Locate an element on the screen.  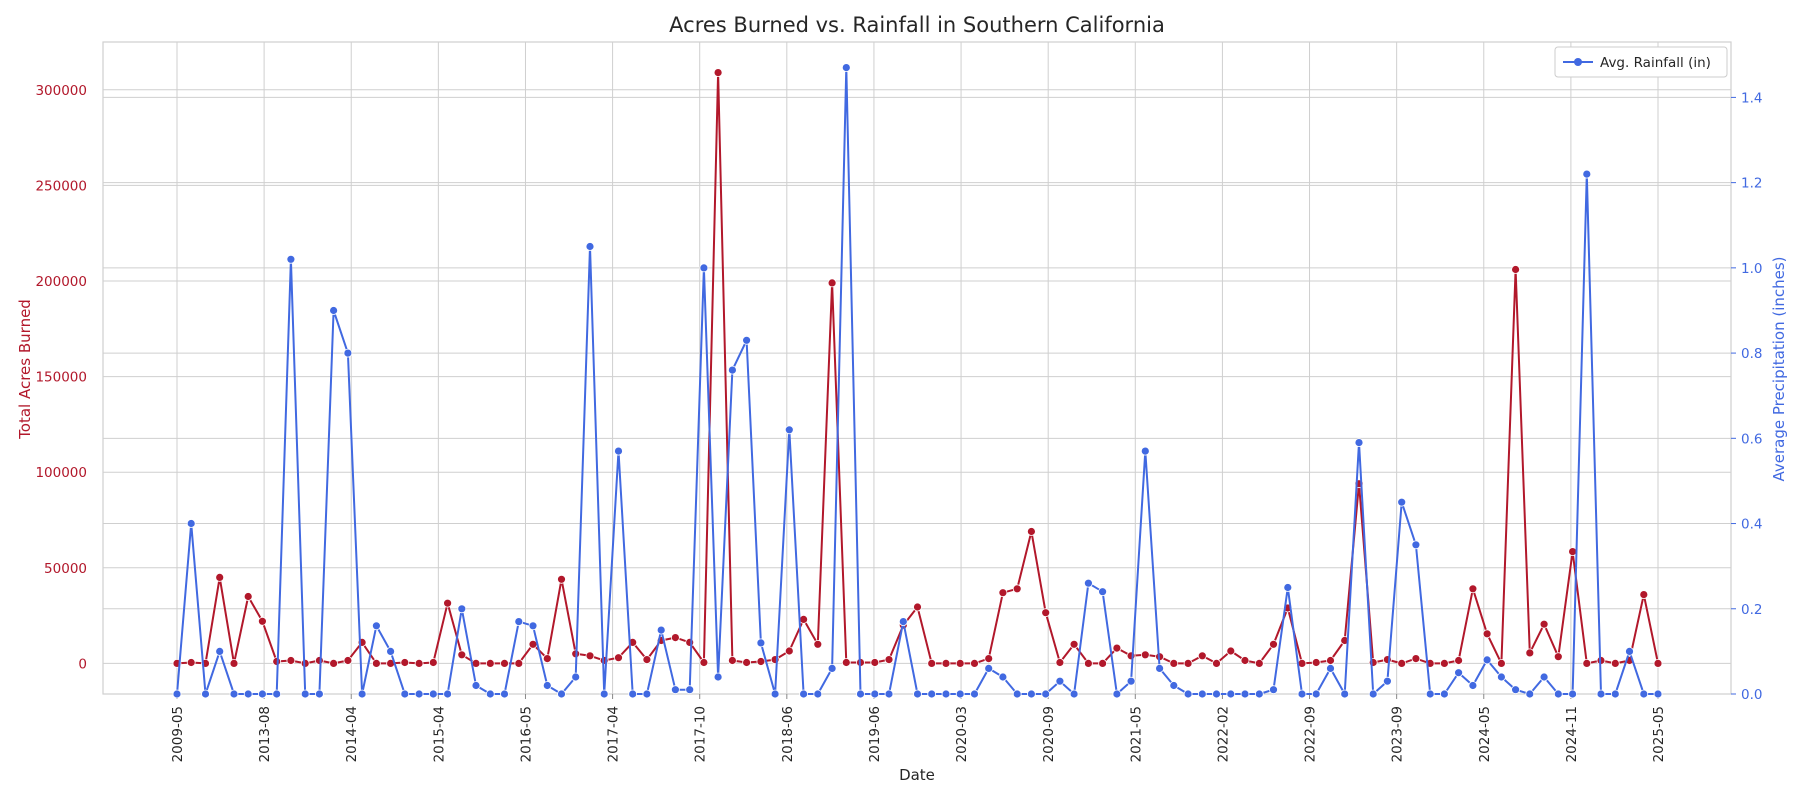
right-y-tick-label: 0.4 is located at coordinates (1751, 525).